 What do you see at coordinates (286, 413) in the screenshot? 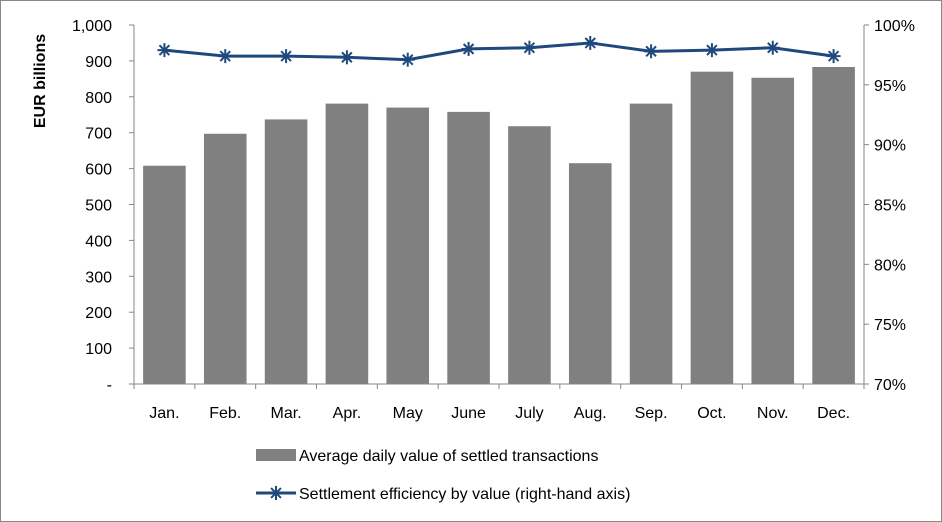
I see `x-tick-label: Mar.` at bounding box center [286, 413].